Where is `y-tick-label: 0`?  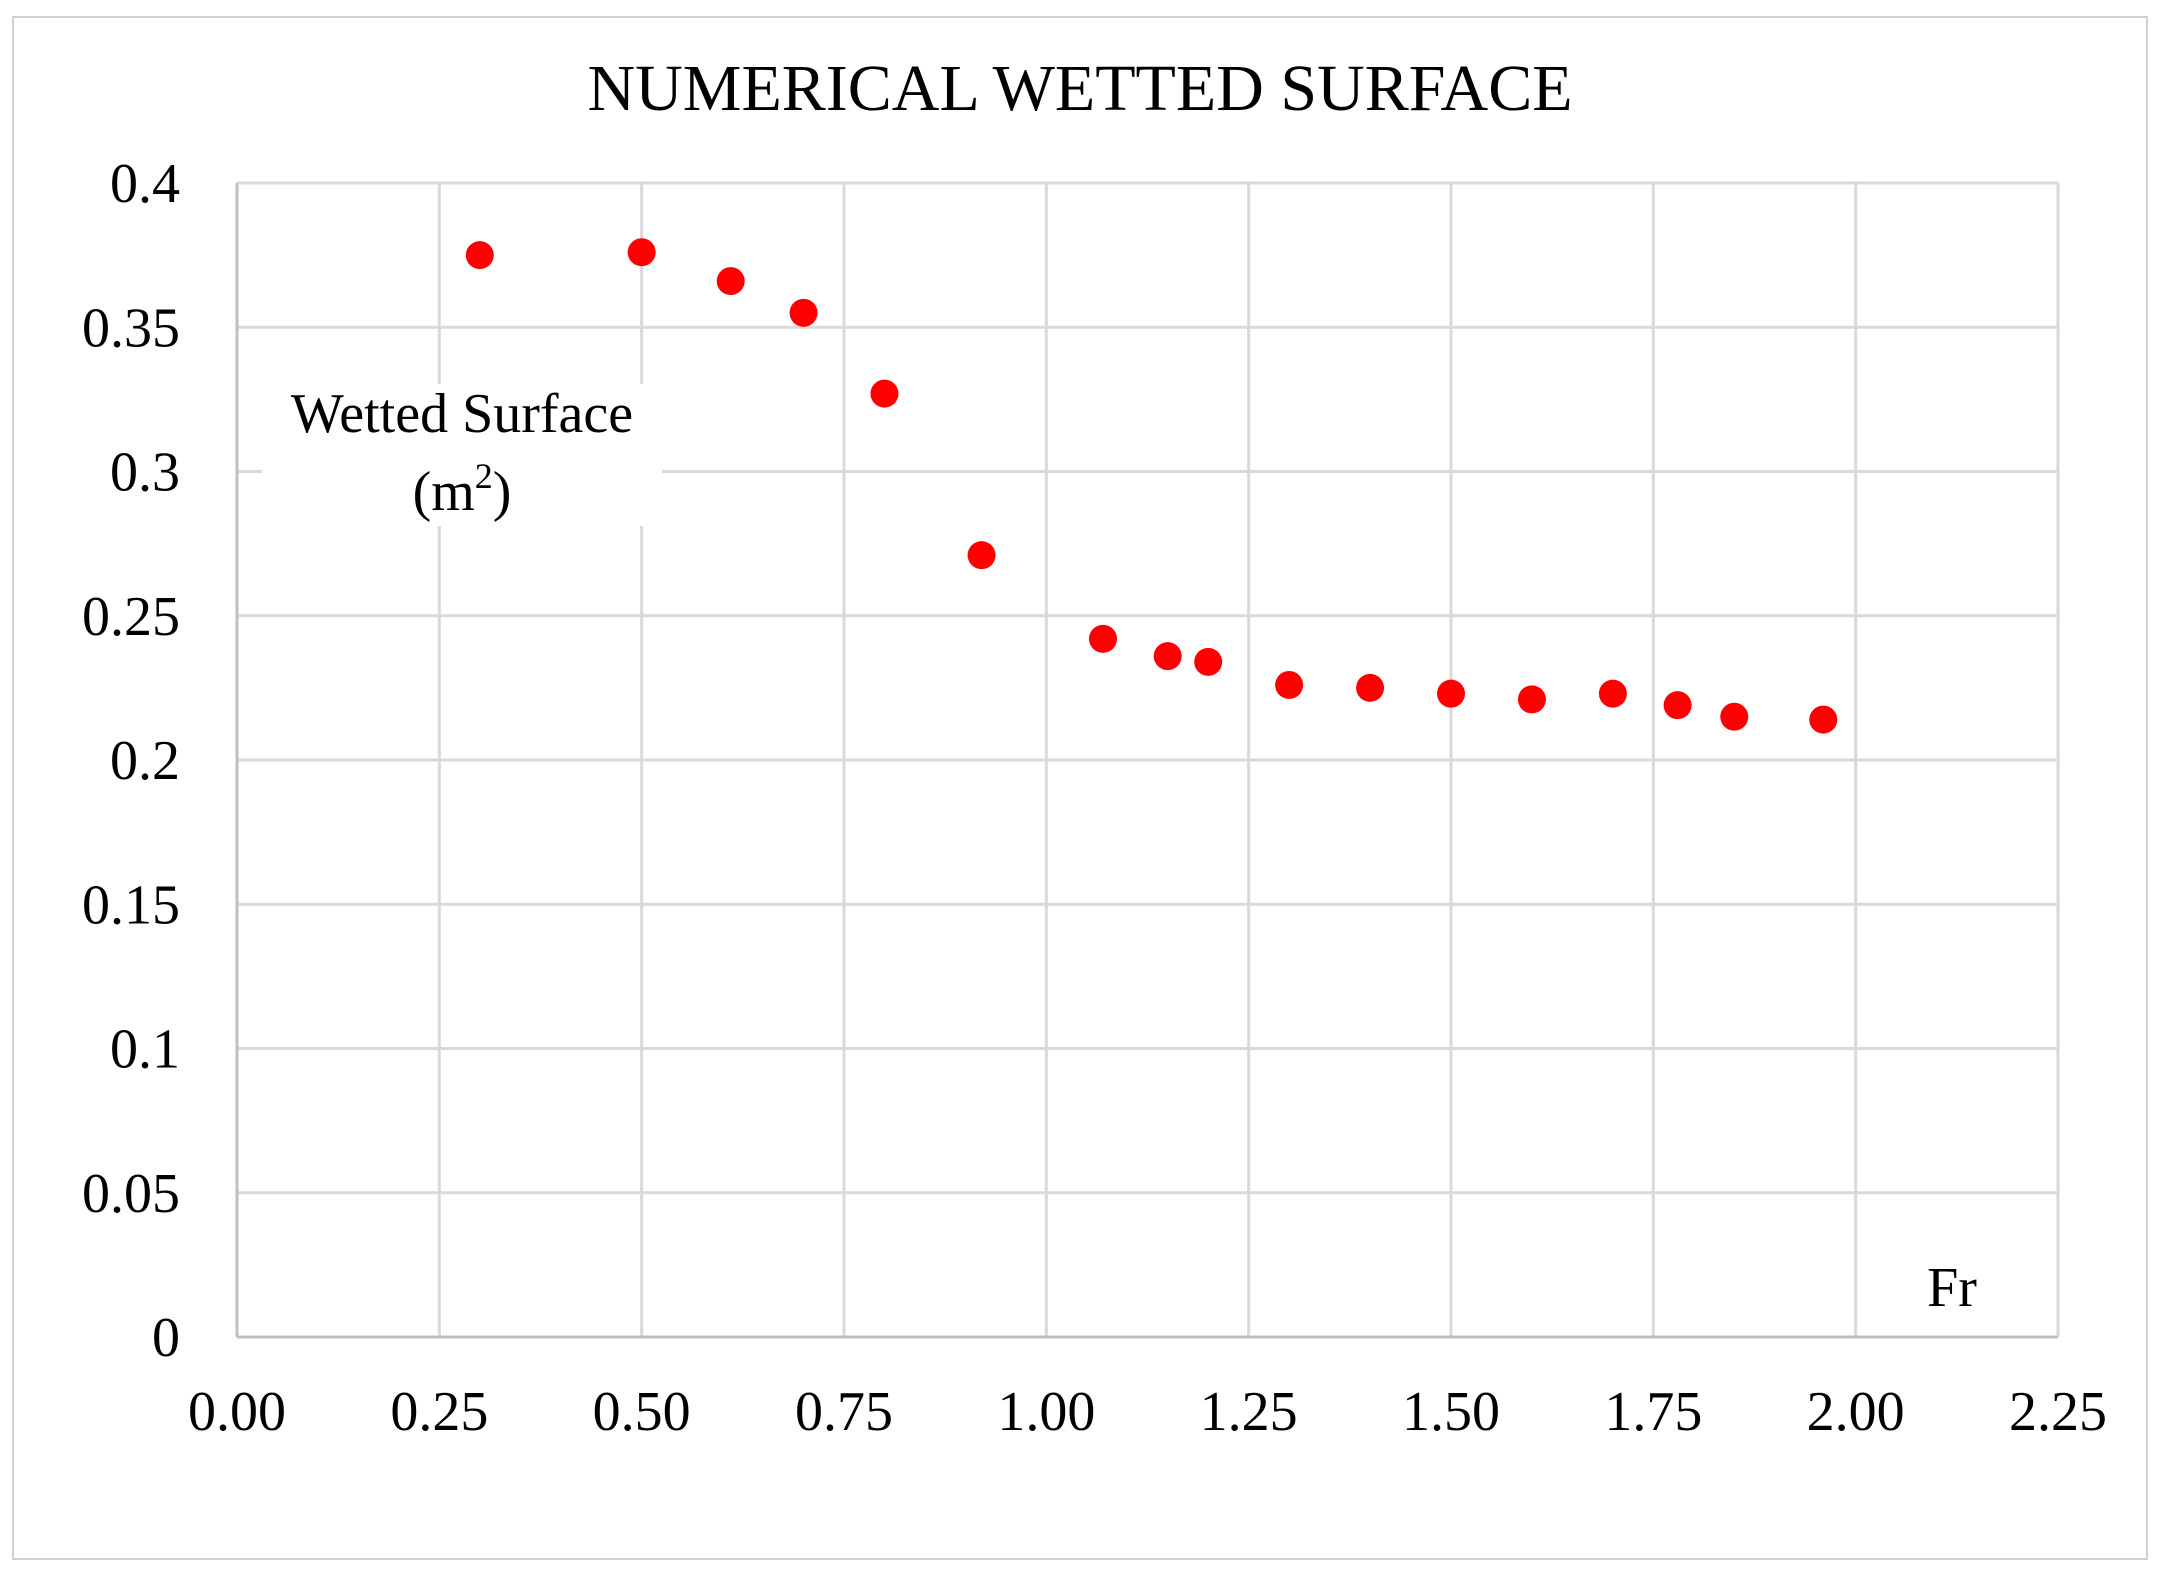 y-tick-label: 0 is located at coordinates (166, 1338).